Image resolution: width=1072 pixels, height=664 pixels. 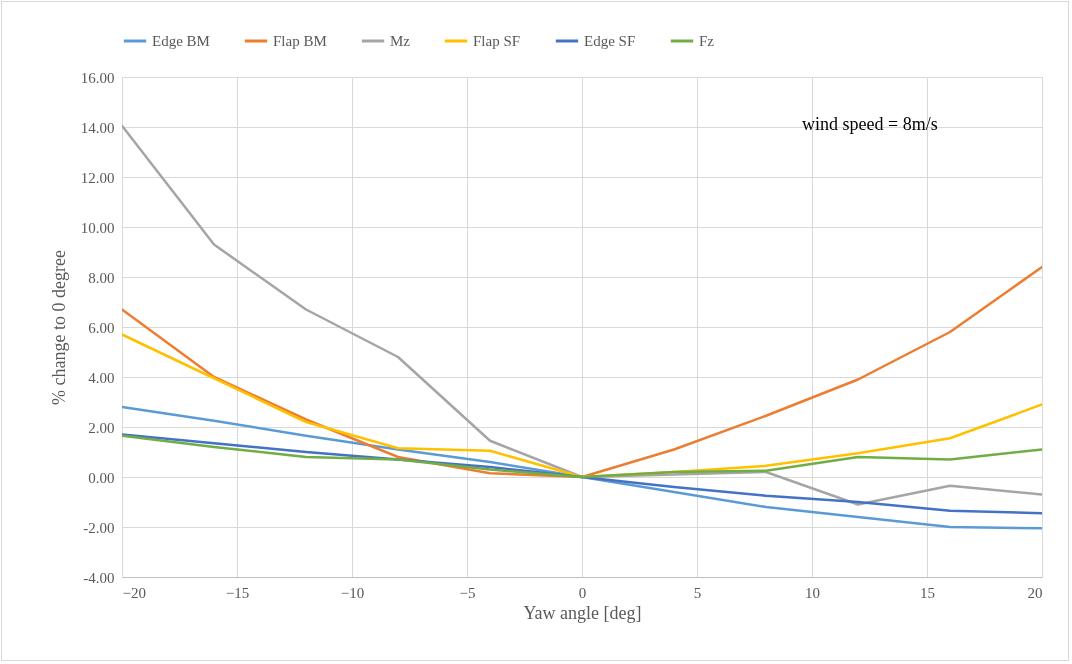 What do you see at coordinates (101, 277) in the screenshot?
I see `y-tick-label: 8.00` at bounding box center [101, 277].